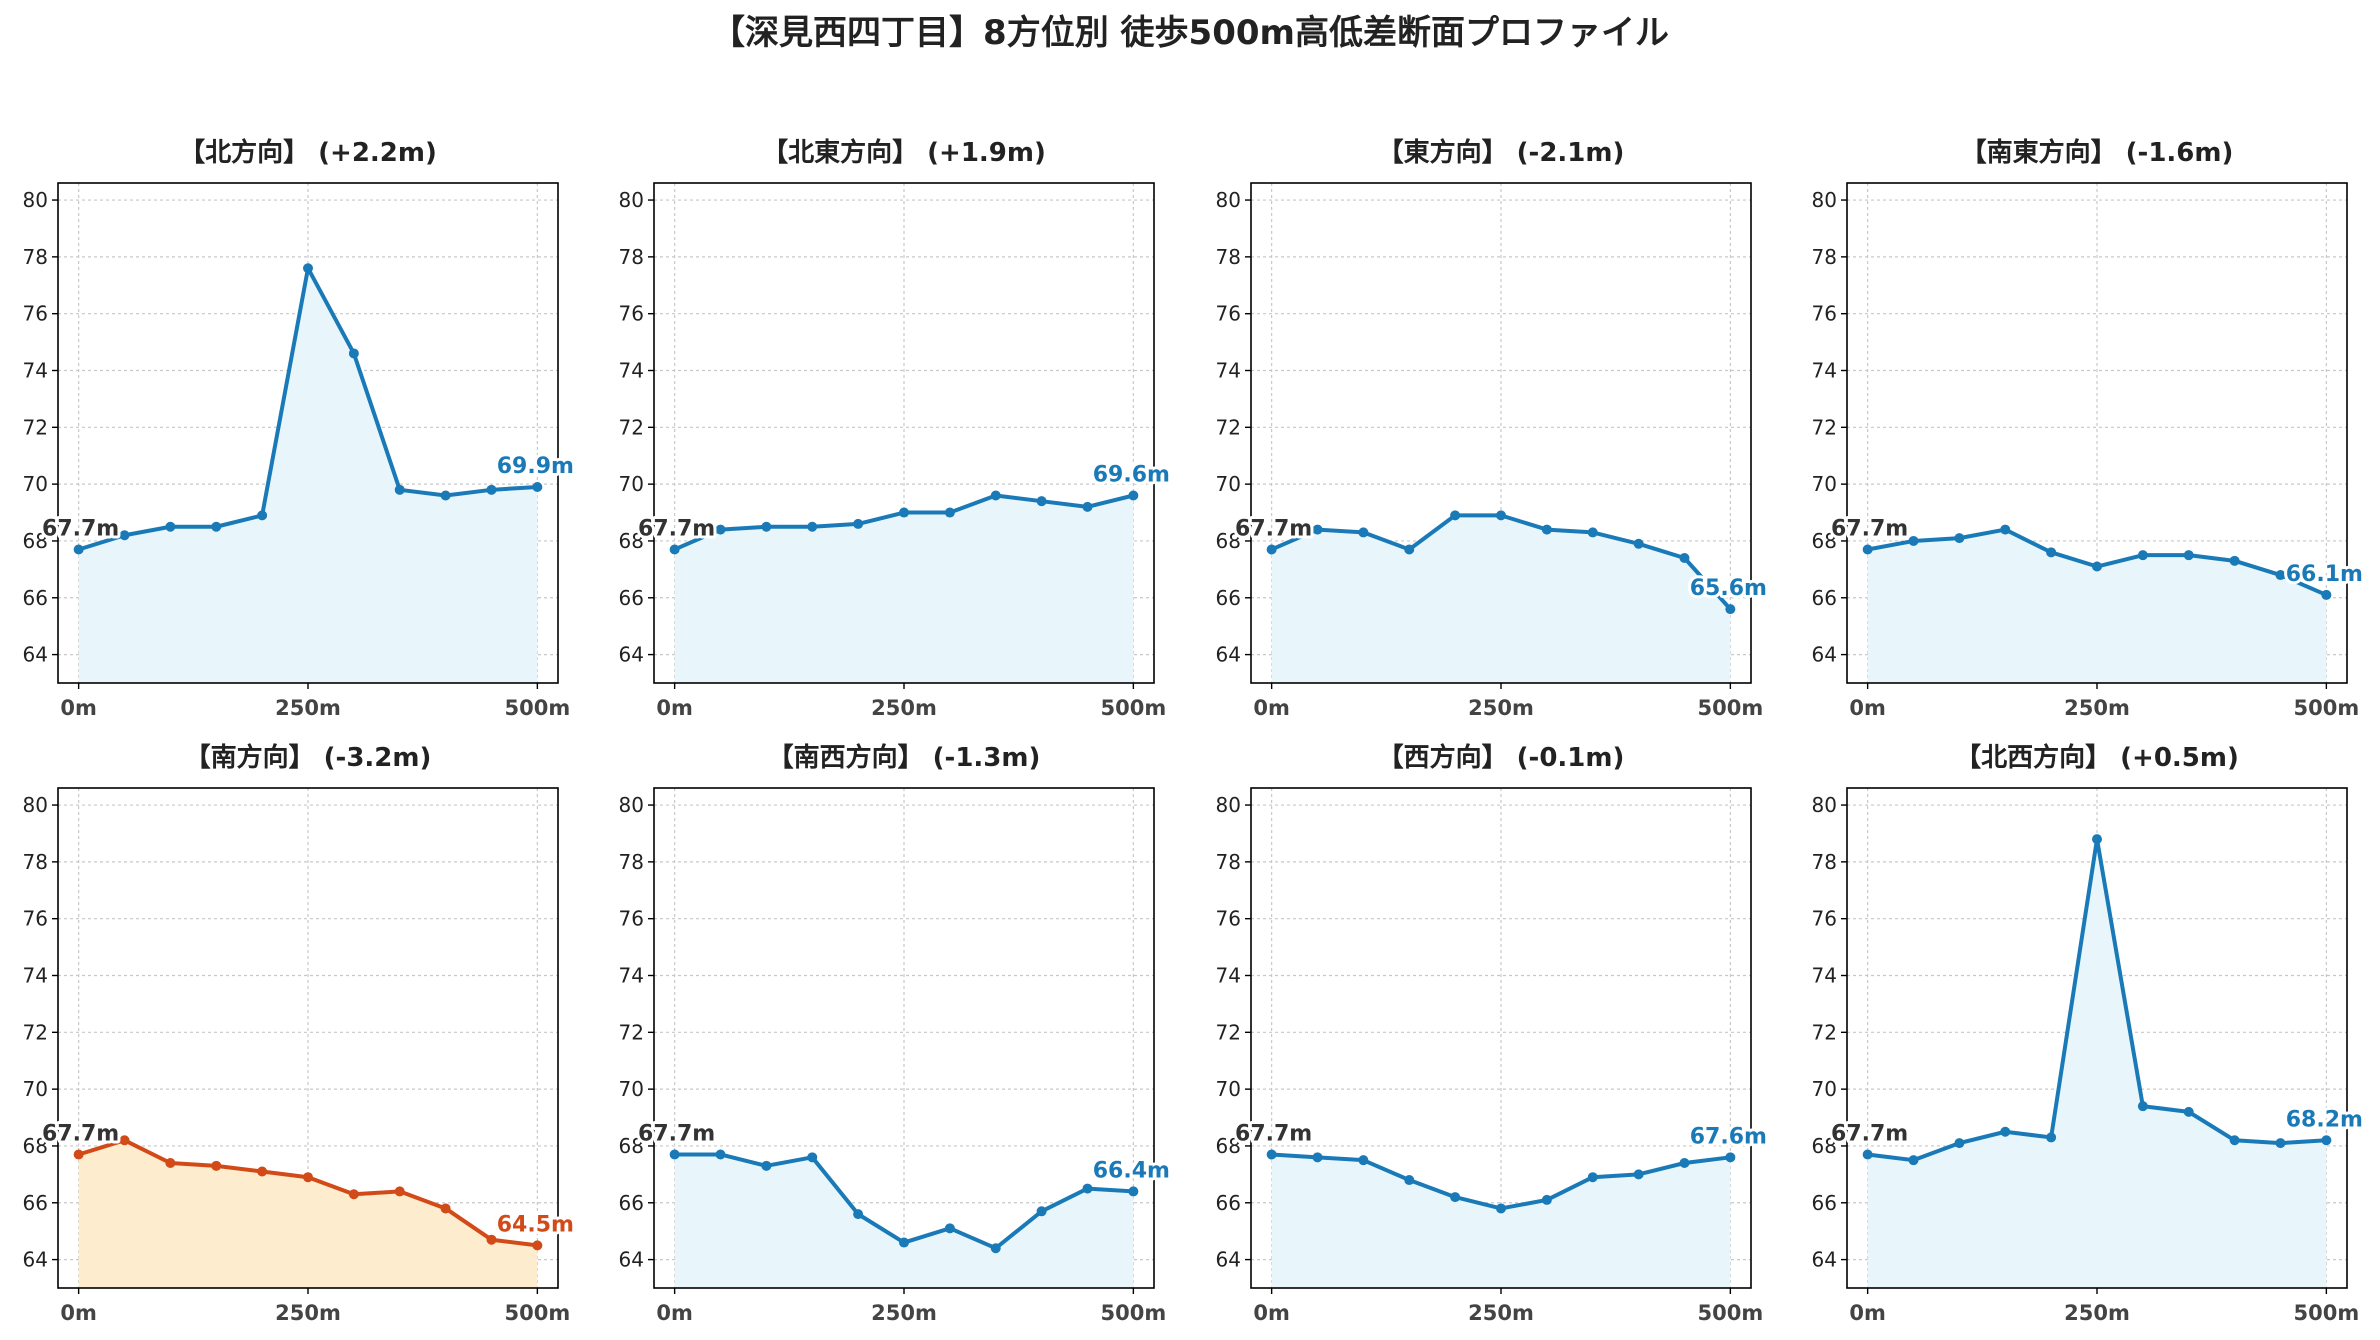 This screenshot has width=2380, height=1340. Describe the element at coordinates (535, 1224) in the screenshot. I see `end-elevation-label: 64.5m` at that location.